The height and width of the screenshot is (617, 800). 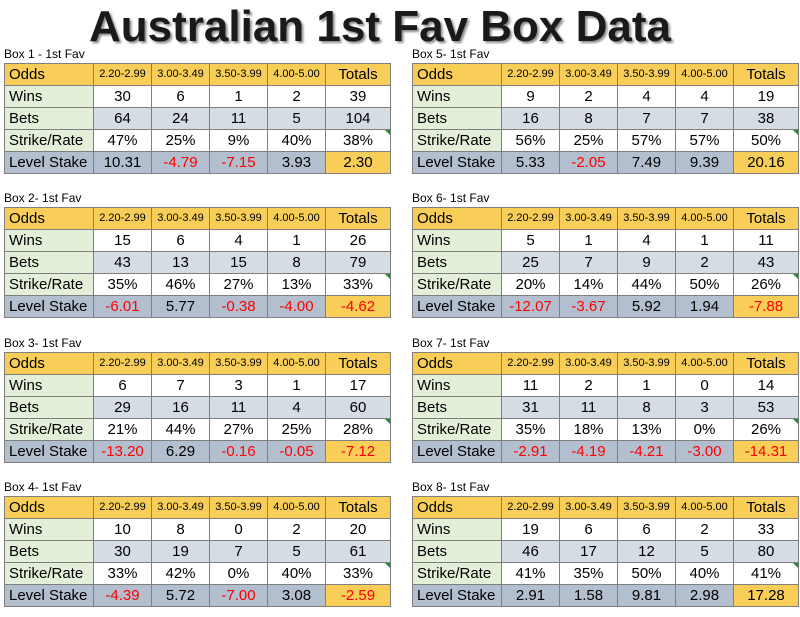 What do you see at coordinates (358, 284) in the screenshot?
I see `total-cell: 33%` at bounding box center [358, 284].